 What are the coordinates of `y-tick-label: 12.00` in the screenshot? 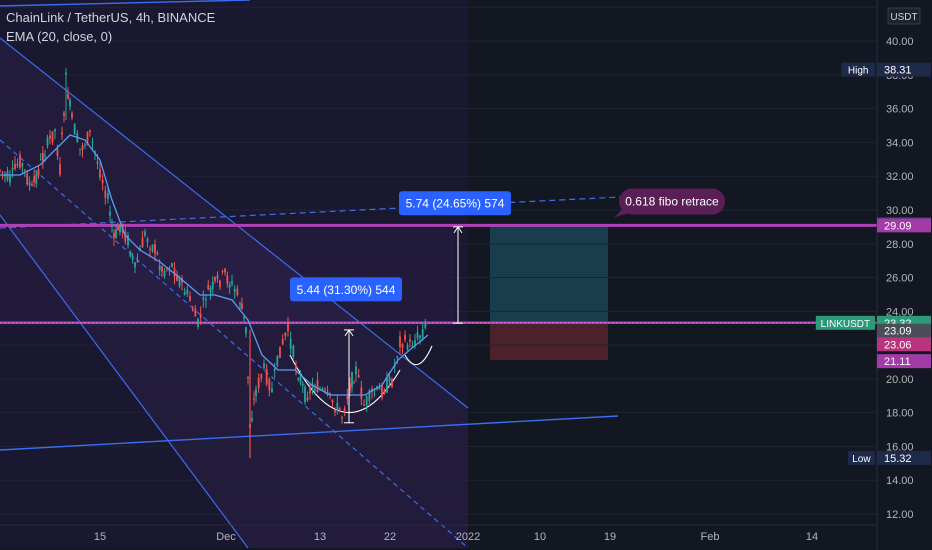 It's located at (900, 515).